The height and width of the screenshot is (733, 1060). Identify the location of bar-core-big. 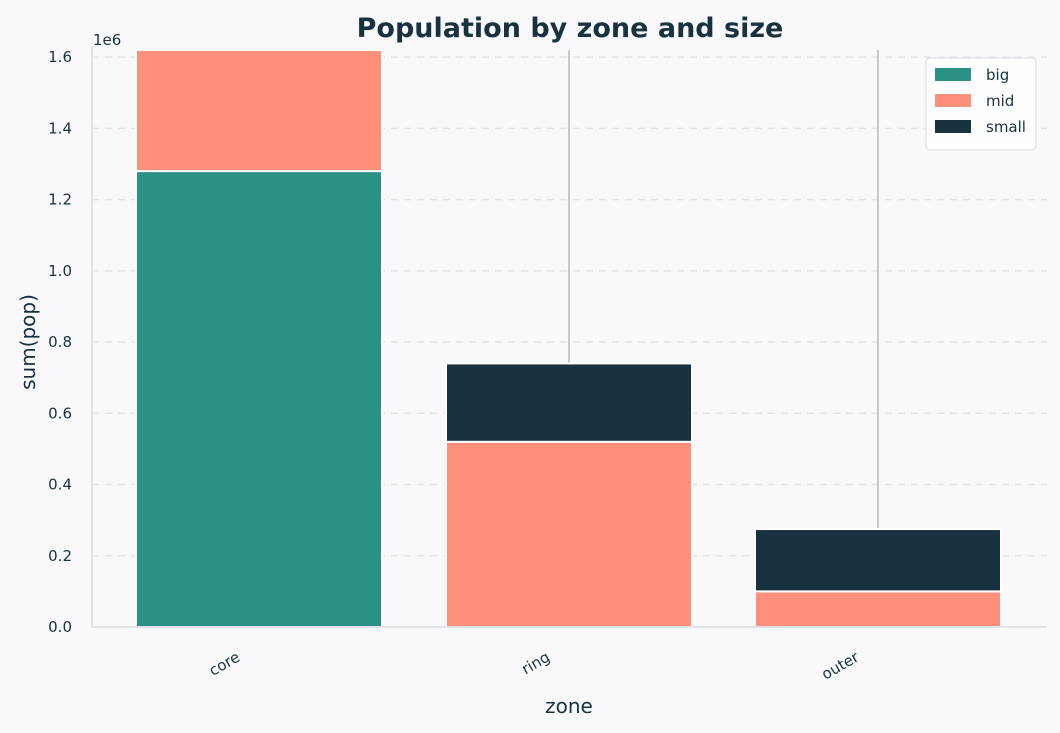
(259, 399).